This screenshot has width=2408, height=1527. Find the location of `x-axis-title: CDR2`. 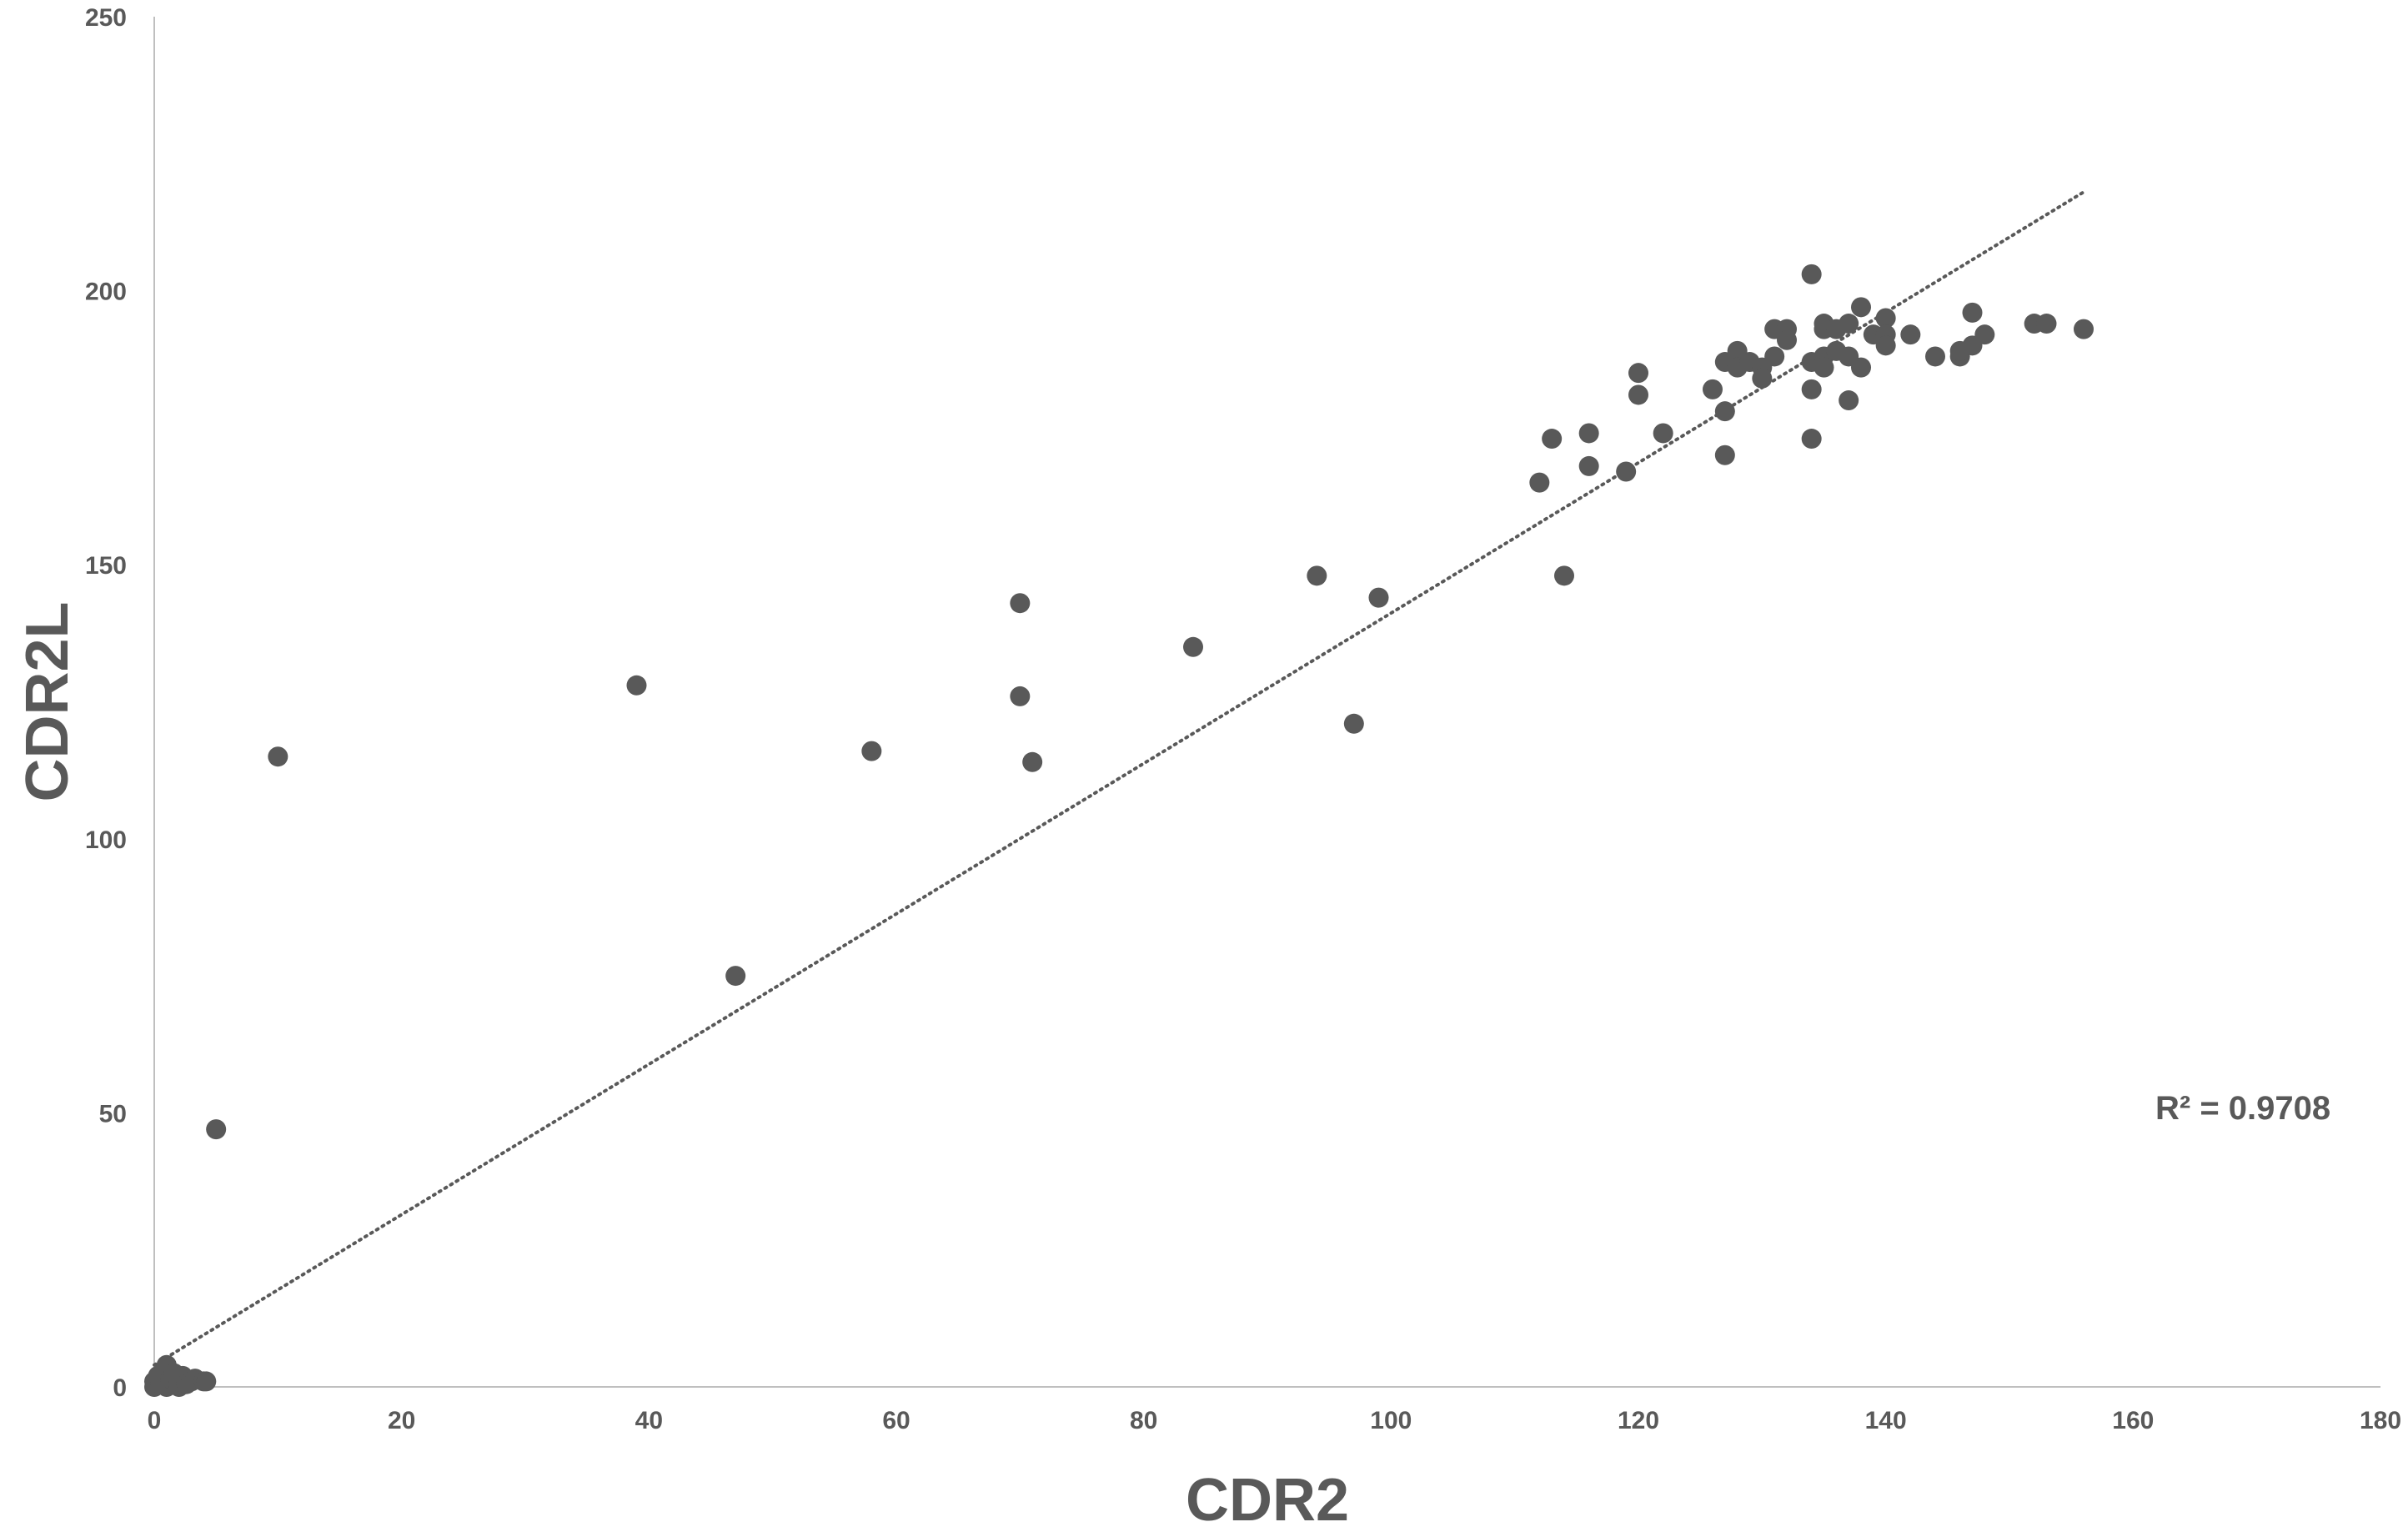

x-axis-title: CDR2 is located at coordinates (1268, 1497).